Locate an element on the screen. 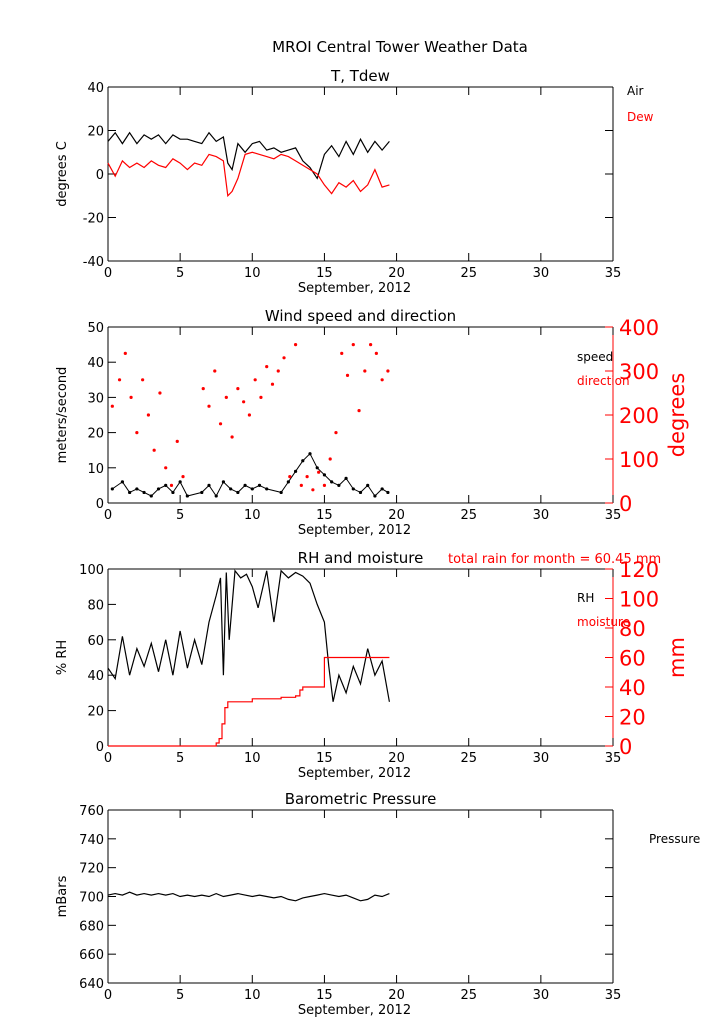 The width and height of the screenshot is (722, 1024). pressure-xtick-label: 0 is located at coordinates (108, 995).